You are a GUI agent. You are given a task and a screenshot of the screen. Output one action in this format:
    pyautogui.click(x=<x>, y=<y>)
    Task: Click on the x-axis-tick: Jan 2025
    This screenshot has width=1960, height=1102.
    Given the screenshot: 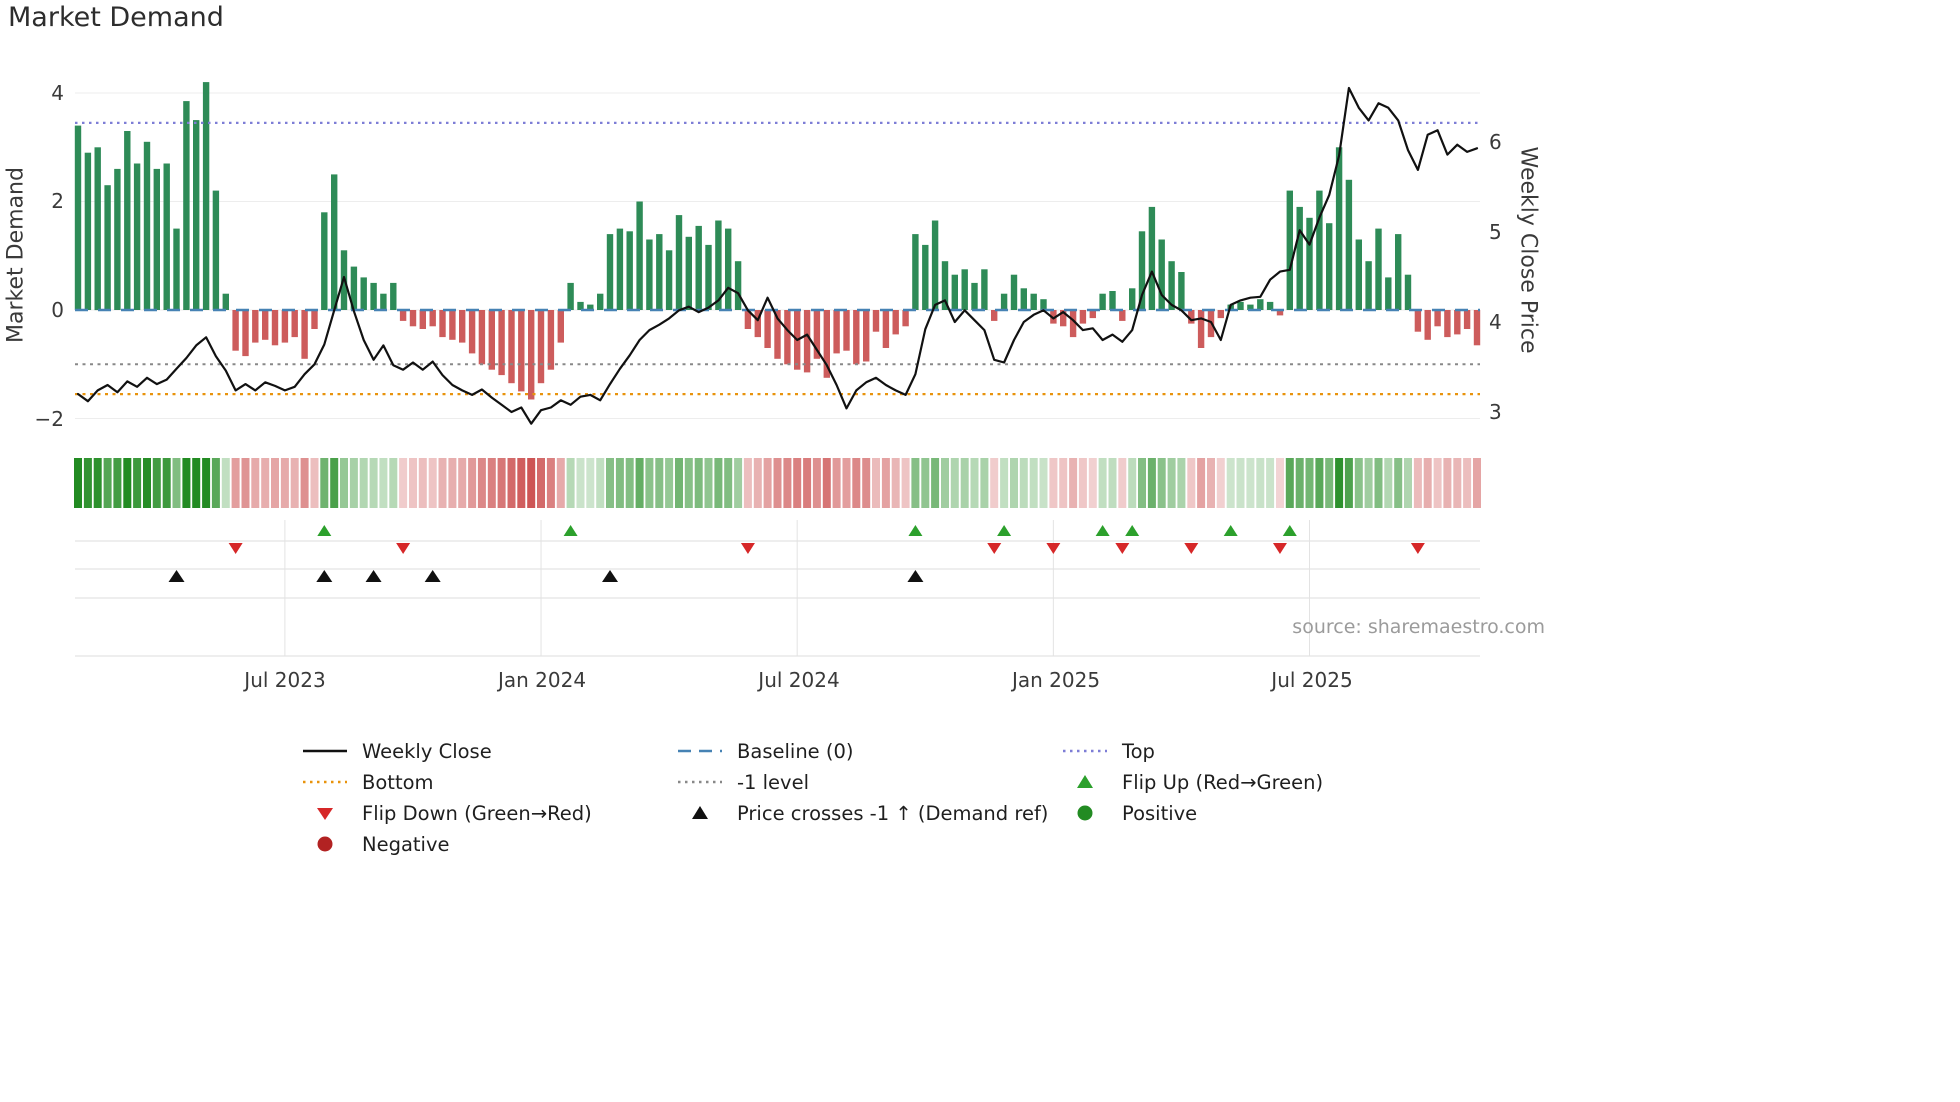 What is the action you would take?
    pyautogui.click(x=1056, y=680)
    